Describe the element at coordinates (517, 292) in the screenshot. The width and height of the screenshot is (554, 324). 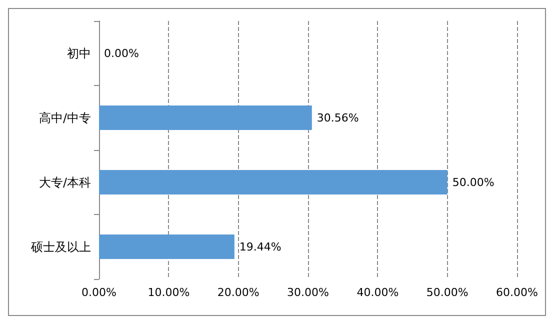
I see `x-tick-label: 60.00%` at that location.